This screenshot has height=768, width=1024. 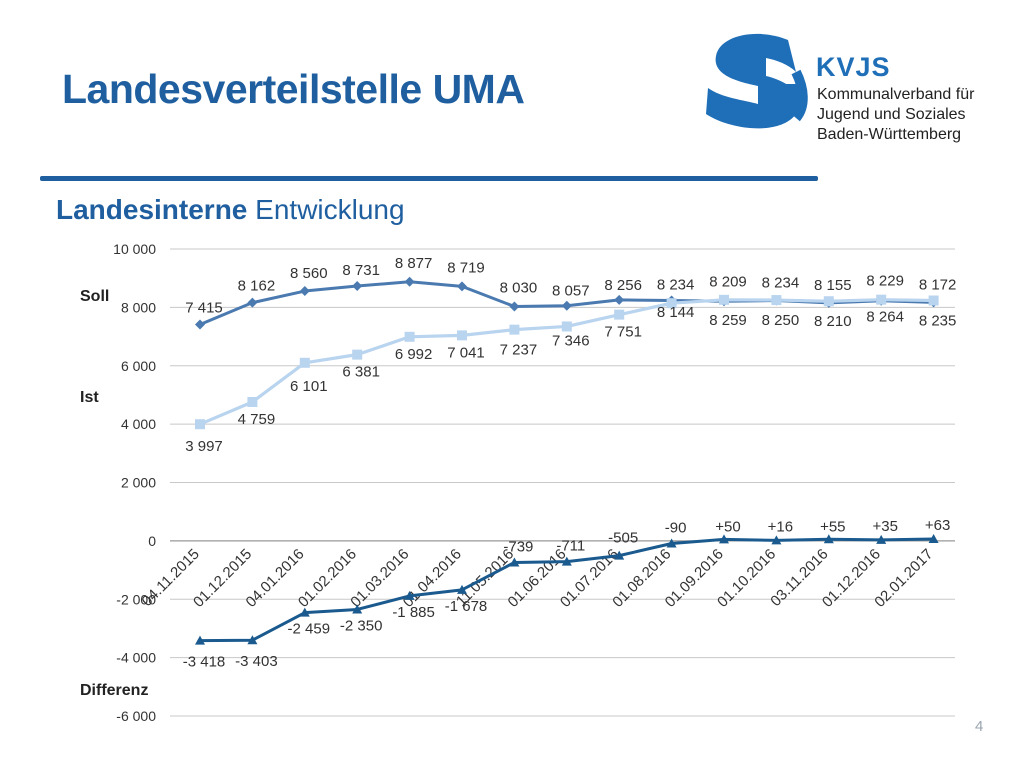 What do you see at coordinates (519, 287) in the screenshot?
I see `soll-label: 8 030` at bounding box center [519, 287].